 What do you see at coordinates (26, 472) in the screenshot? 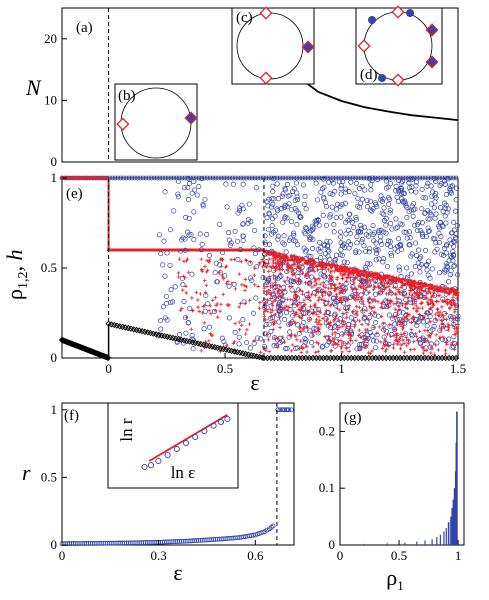
I see `panel-f-ylabel: r` at bounding box center [26, 472].